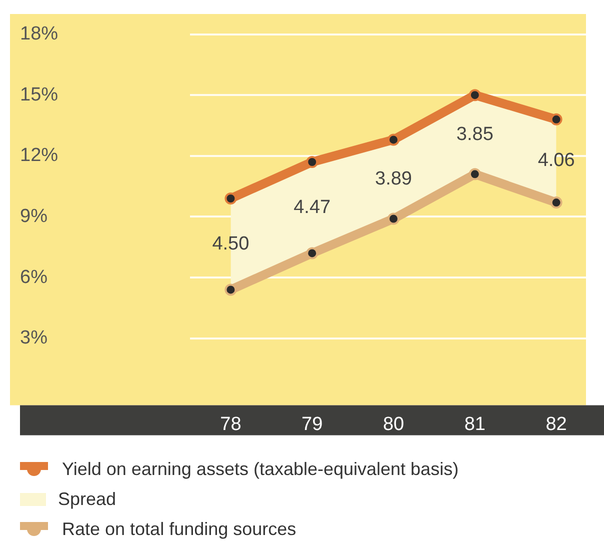 The width and height of the screenshot is (604, 550). What do you see at coordinates (556, 161) in the screenshot?
I see `annotation: 4.06` at bounding box center [556, 161].